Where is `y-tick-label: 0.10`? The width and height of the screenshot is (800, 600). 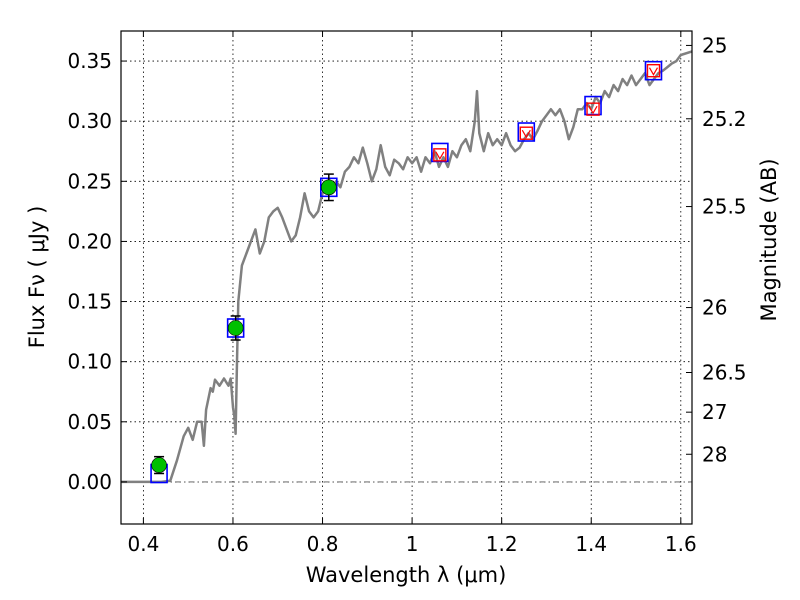 y-tick-label: 0.10 is located at coordinates (89, 362).